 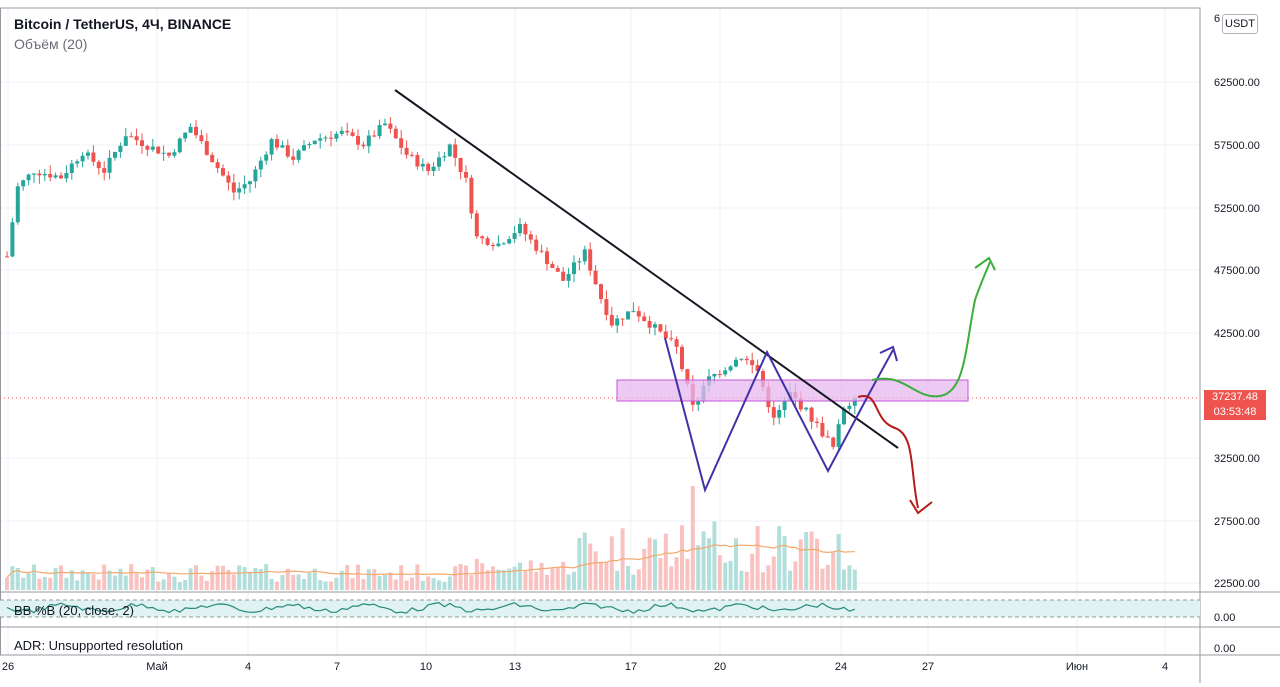 What do you see at coordinates (99, 645) in the screenshot?
I see `adr-indicator-label: ADR: Unsupported resolution` at bounding box center [99, 645].